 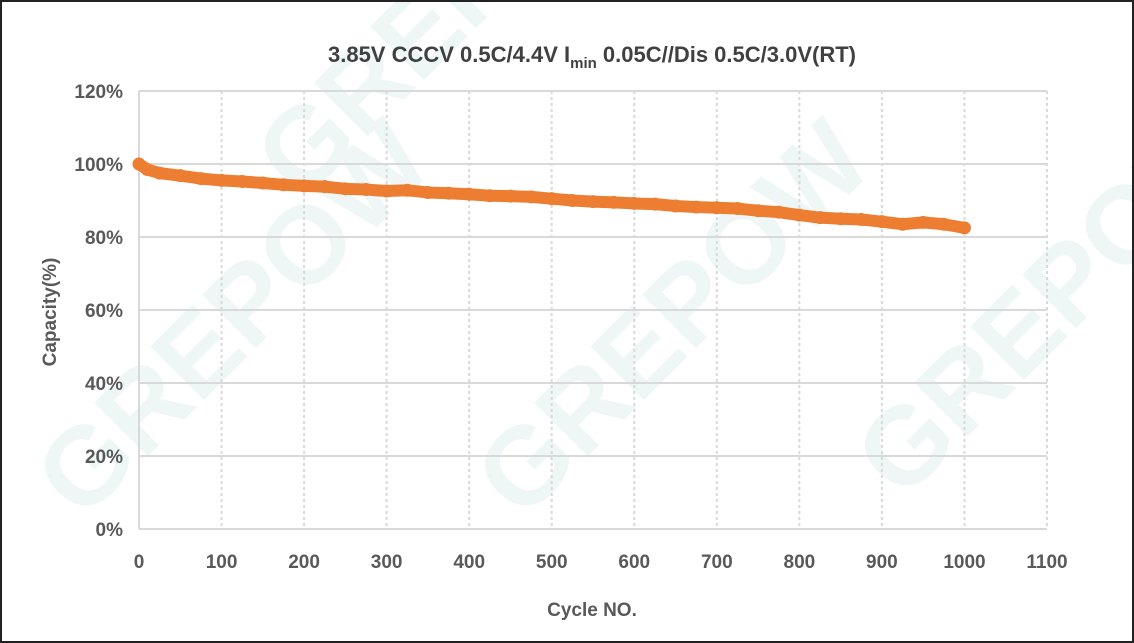 I want to click on y-tick-label: 120%, so click(x=98, y=92).